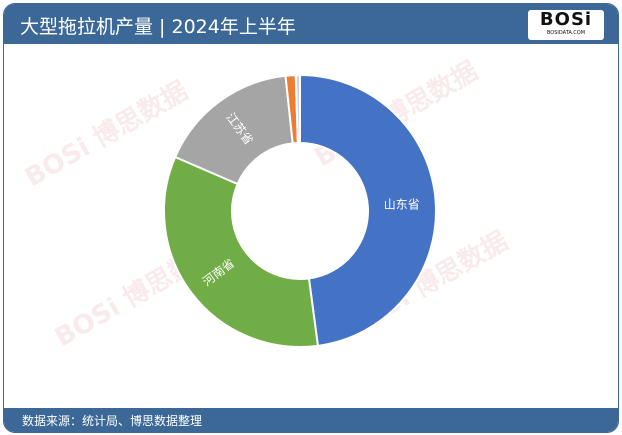 Image resolution: width=622 pixels, height=435 pixels. Describe the element at coordinates (311, 24) in the screenshot. I see `header-bar: 大型拖拉机产量 | 2024年上半年 BOSi BOSIDATA.COM` at that location.